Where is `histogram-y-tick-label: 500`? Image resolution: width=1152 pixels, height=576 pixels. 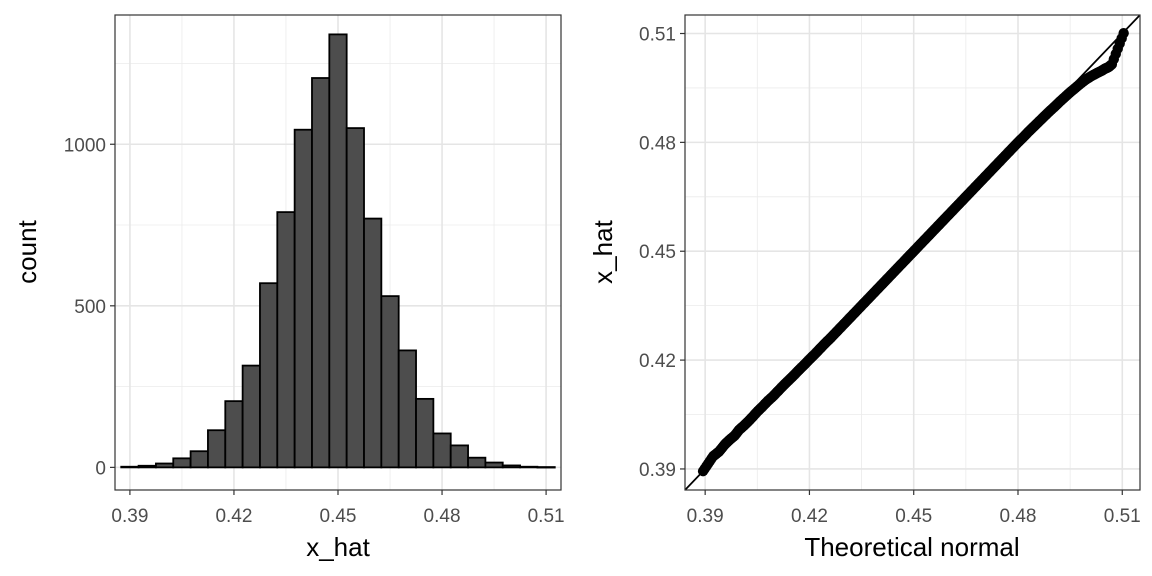 histogram-y-tick-label: 500 is located at coordinates (90, 307).